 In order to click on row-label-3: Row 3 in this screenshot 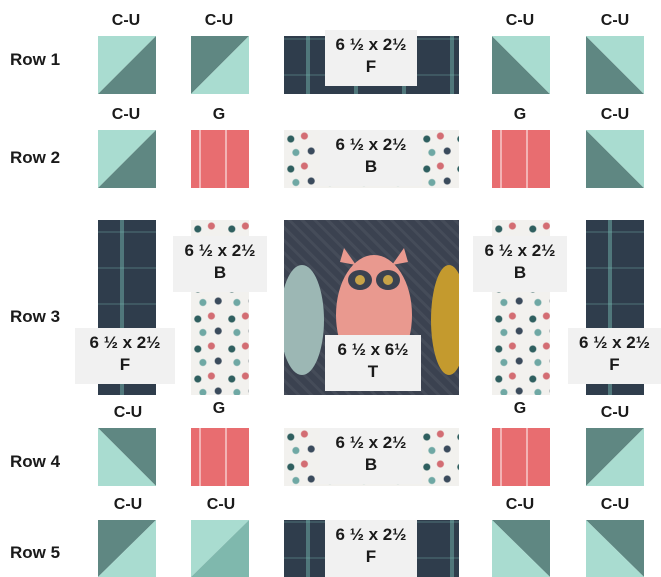, I will do `click(35, 316)`.